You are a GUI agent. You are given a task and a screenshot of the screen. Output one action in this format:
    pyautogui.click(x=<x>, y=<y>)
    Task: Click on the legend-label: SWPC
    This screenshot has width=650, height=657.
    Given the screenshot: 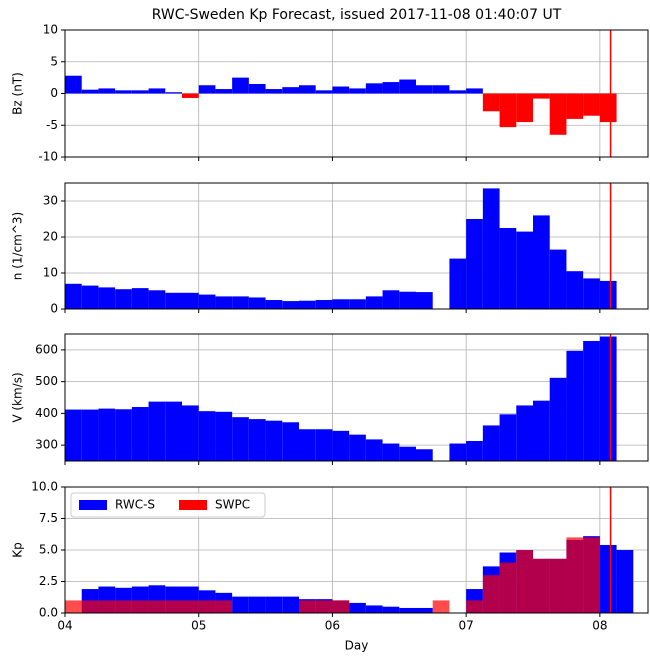 What is the action you would take?
    pyautogui.click(x=232, y=505)
    